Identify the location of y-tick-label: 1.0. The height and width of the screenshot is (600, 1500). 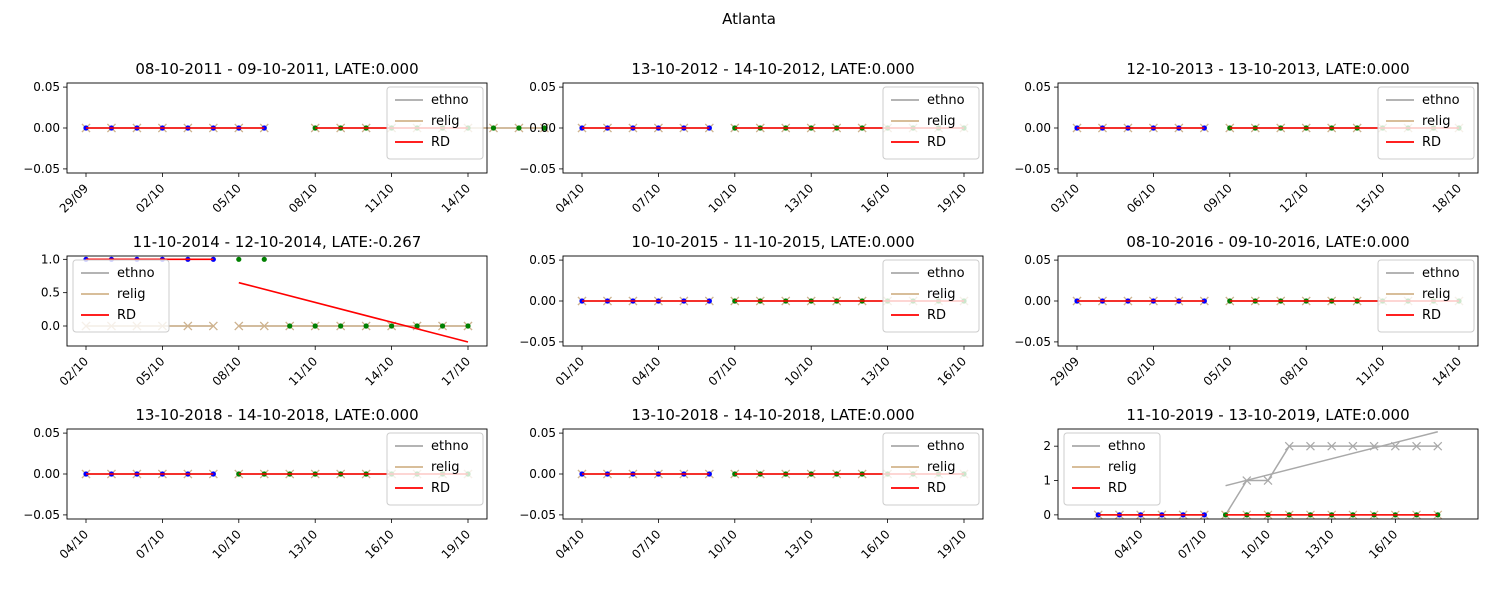
(50, 259).